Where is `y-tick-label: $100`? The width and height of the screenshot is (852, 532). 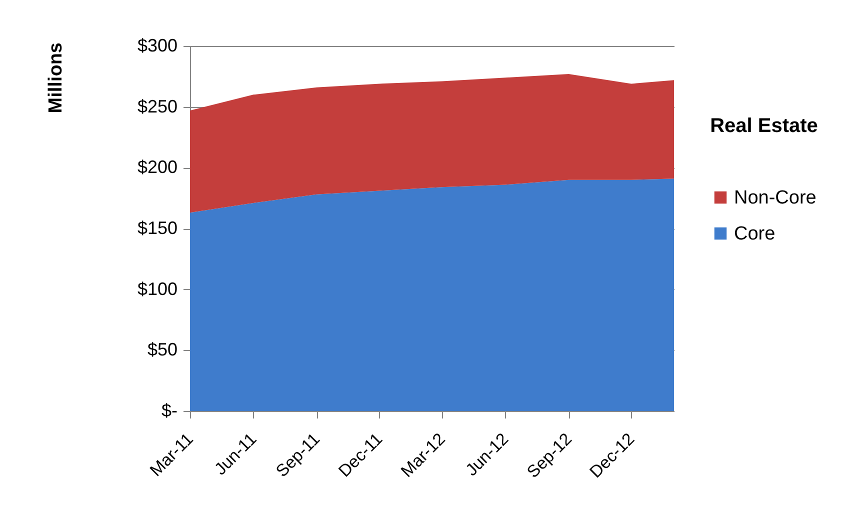
y-tick-label: $100 is located at coordinates (157, 288).